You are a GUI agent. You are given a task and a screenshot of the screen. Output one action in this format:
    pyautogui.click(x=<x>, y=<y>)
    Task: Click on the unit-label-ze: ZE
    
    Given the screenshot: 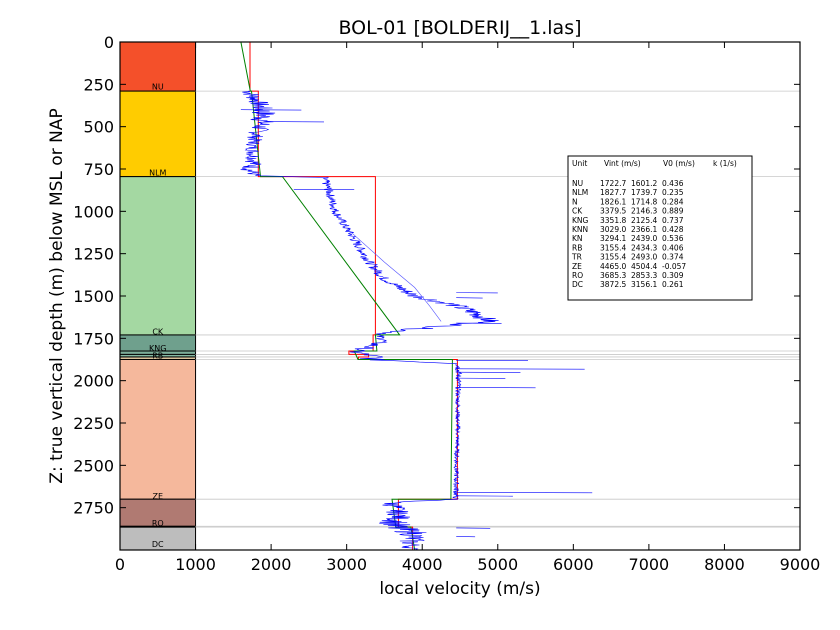 What is the action you would take?
    pyautogui.click(x=158, y=496)
    